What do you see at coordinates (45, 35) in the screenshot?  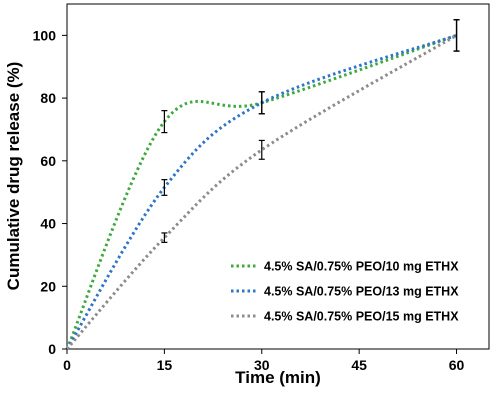 I see `y-tick-label: 100` at bounding box center [45, 35].